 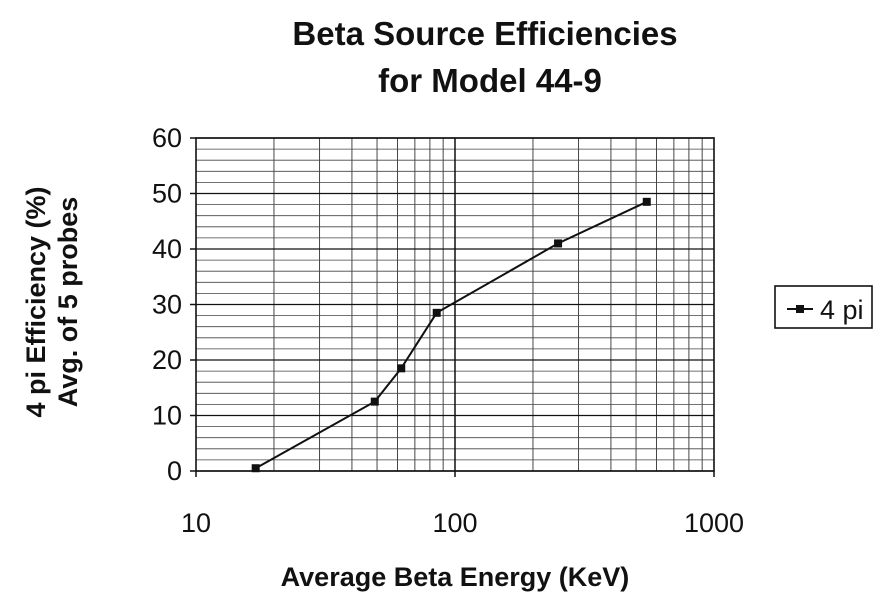 What do you see at coordinates (174, 471) in the screenshot?
I see `y-tick-label: 0` at bounding box center [174, 471].